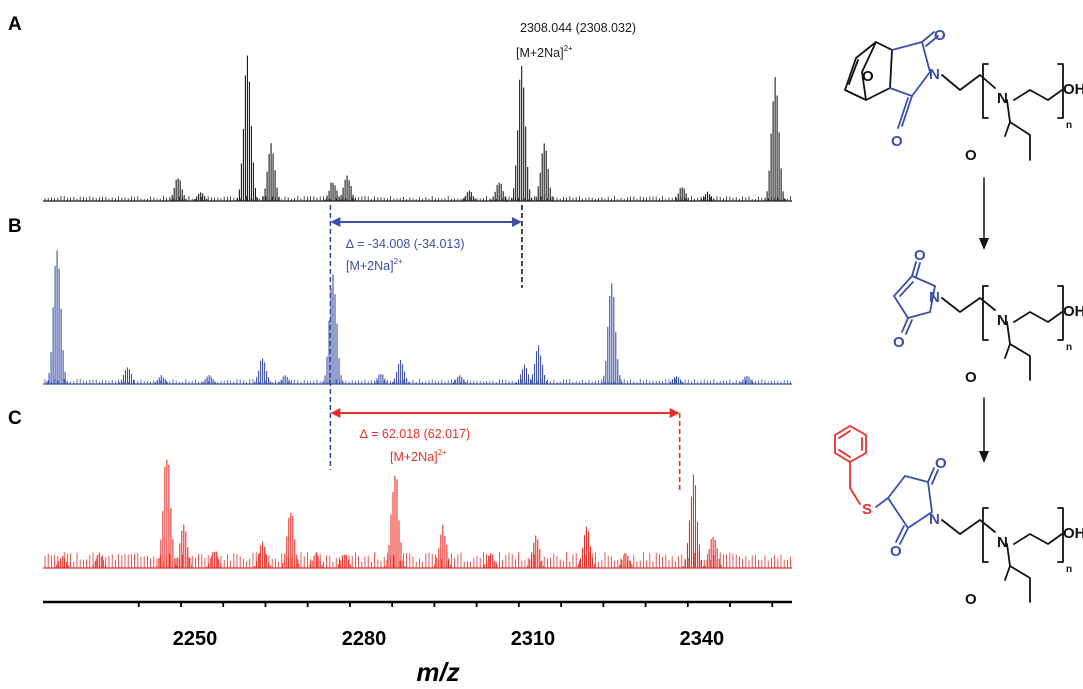 The image size is (1083, 689). Describe the element at coordinates (417, 128) in the screenshot. I see `spectrum-a` at that location.